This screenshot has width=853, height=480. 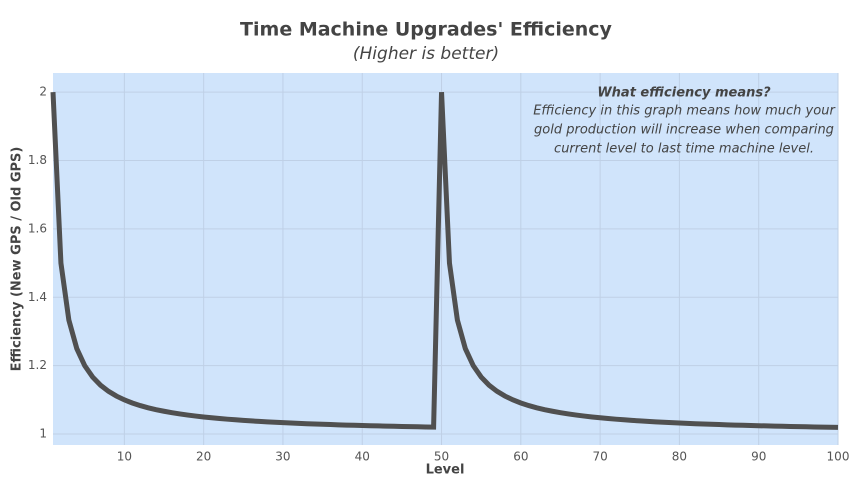 What do you see at coordinates (426, 54) in the screenshot?
I see `chart-subtitle: (Higher is better)` at bounding box center [426, 54].